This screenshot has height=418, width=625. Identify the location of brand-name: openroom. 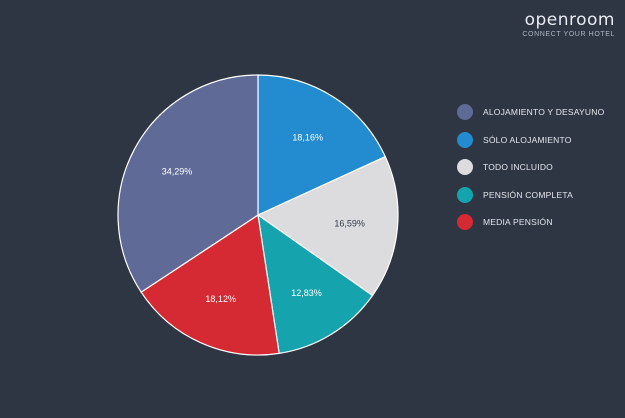
(569, 20).